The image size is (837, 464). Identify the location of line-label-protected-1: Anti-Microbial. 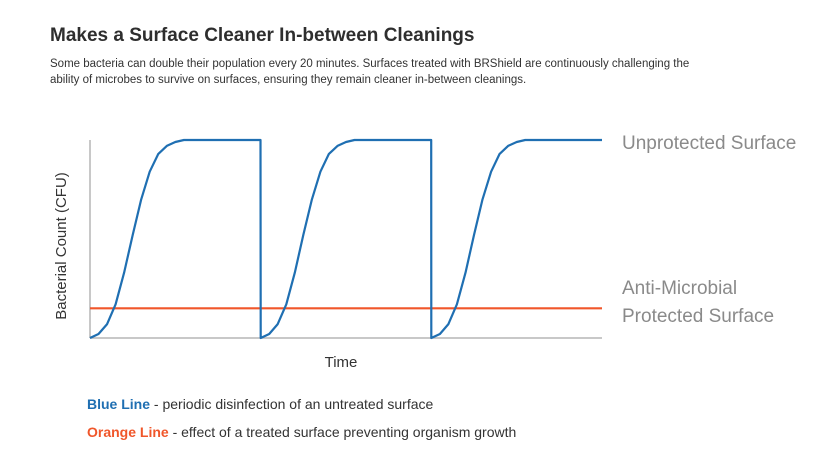
(679, 288).